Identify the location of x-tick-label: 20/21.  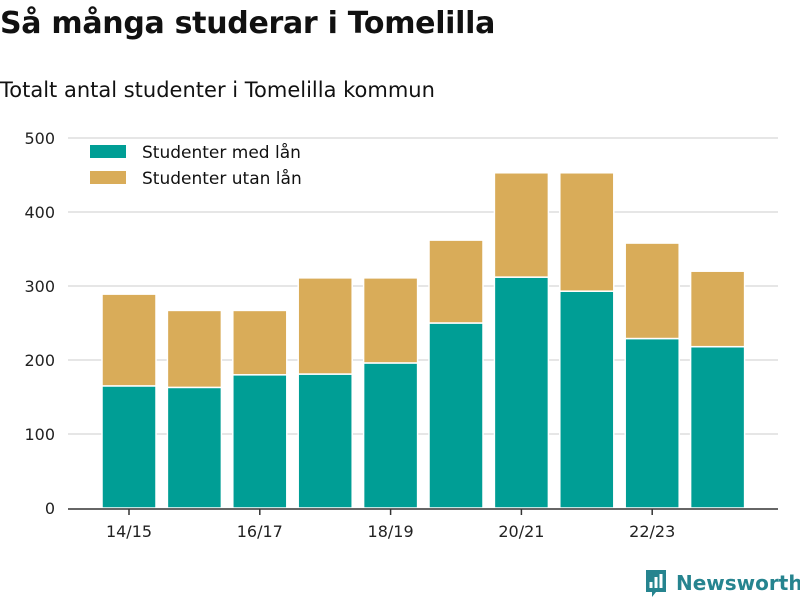
(521, 531).